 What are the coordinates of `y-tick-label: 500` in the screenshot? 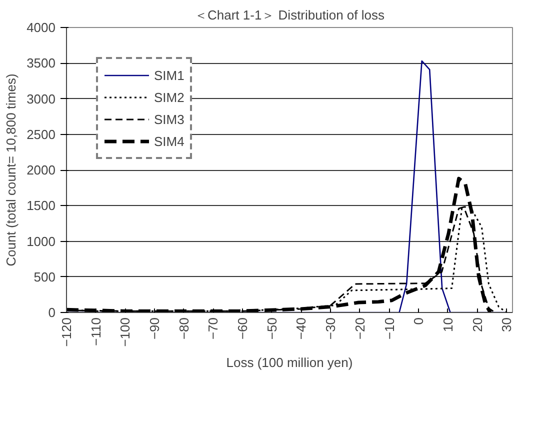 It's located at (45, 276).